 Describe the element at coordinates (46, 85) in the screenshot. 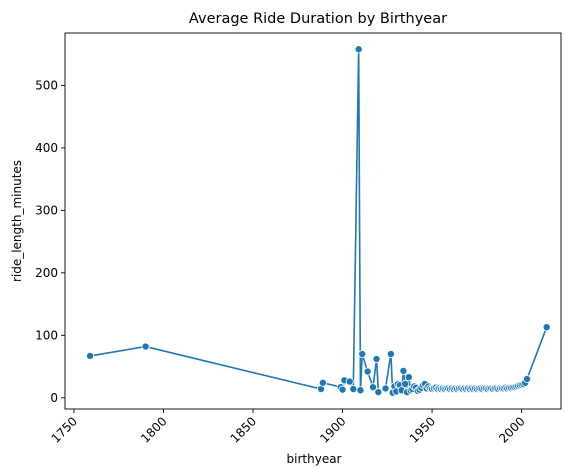

I see `y-tick-label: 500` at that location.